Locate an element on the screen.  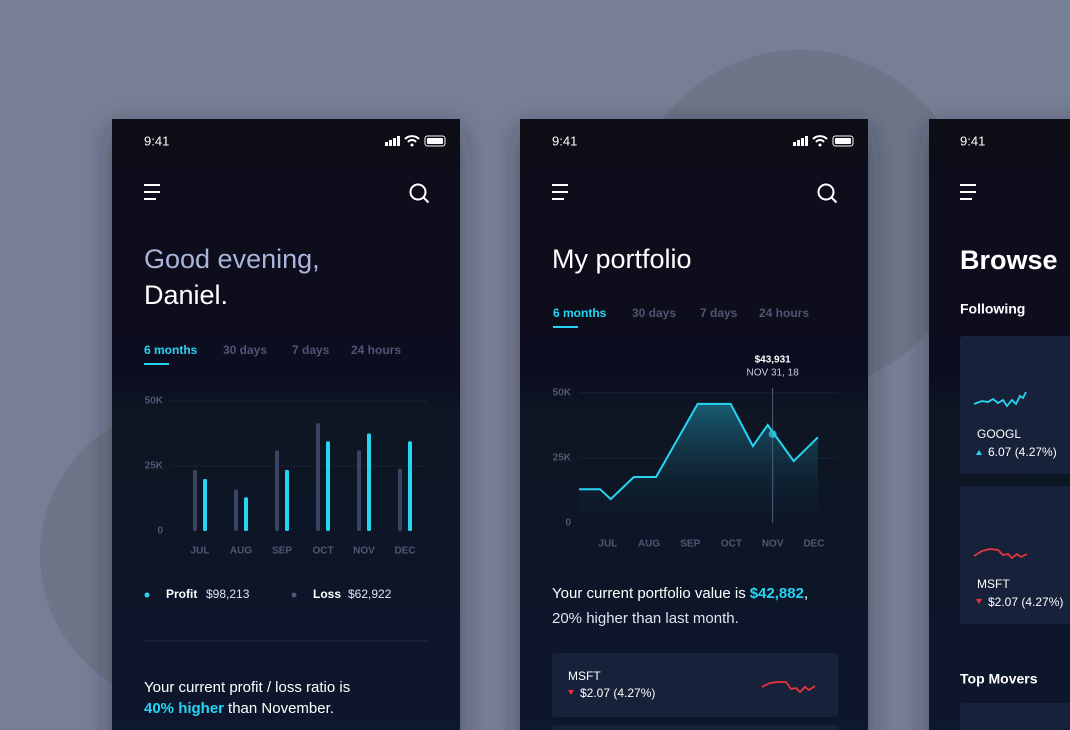
ticker: GOOGL is located at coordinates (999, 434).